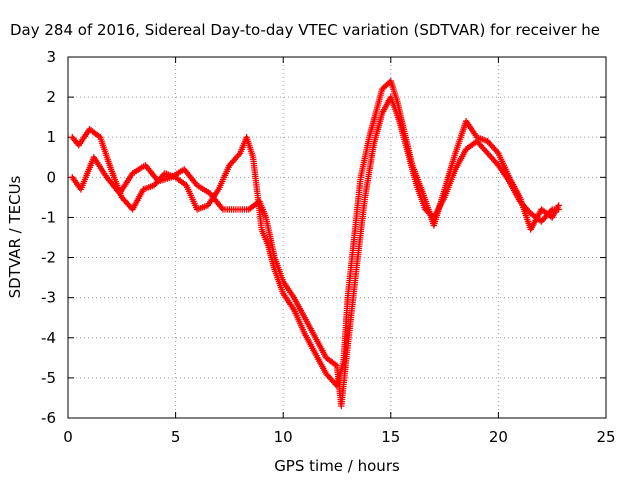  What do you see at coordinates (51, 177) in the screenshot?
I see `y-tick-label: 0` at bounding box center [51, 177].